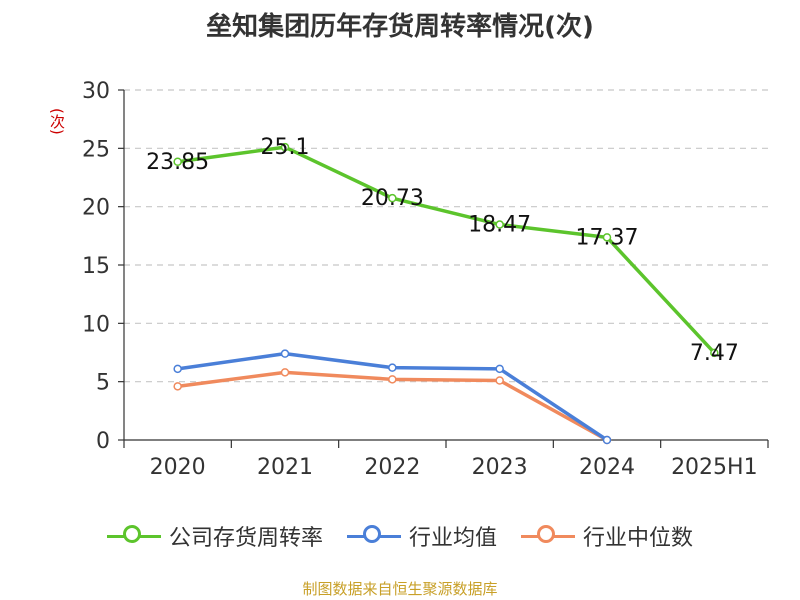 This screenshot has height=600, width=800. I want to click on legend-swatch-industry-median, so click(548, 536).